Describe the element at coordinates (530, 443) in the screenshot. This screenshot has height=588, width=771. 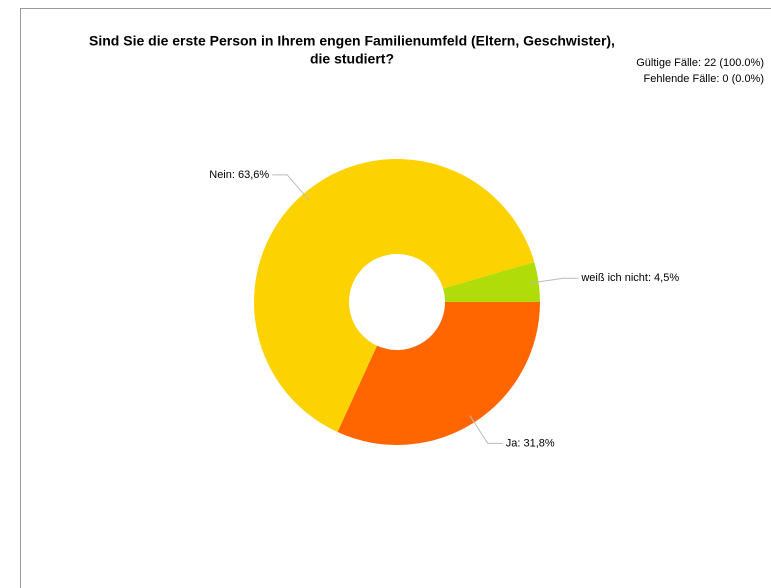
I see `data-label: Ja: 31,8%` at that location.